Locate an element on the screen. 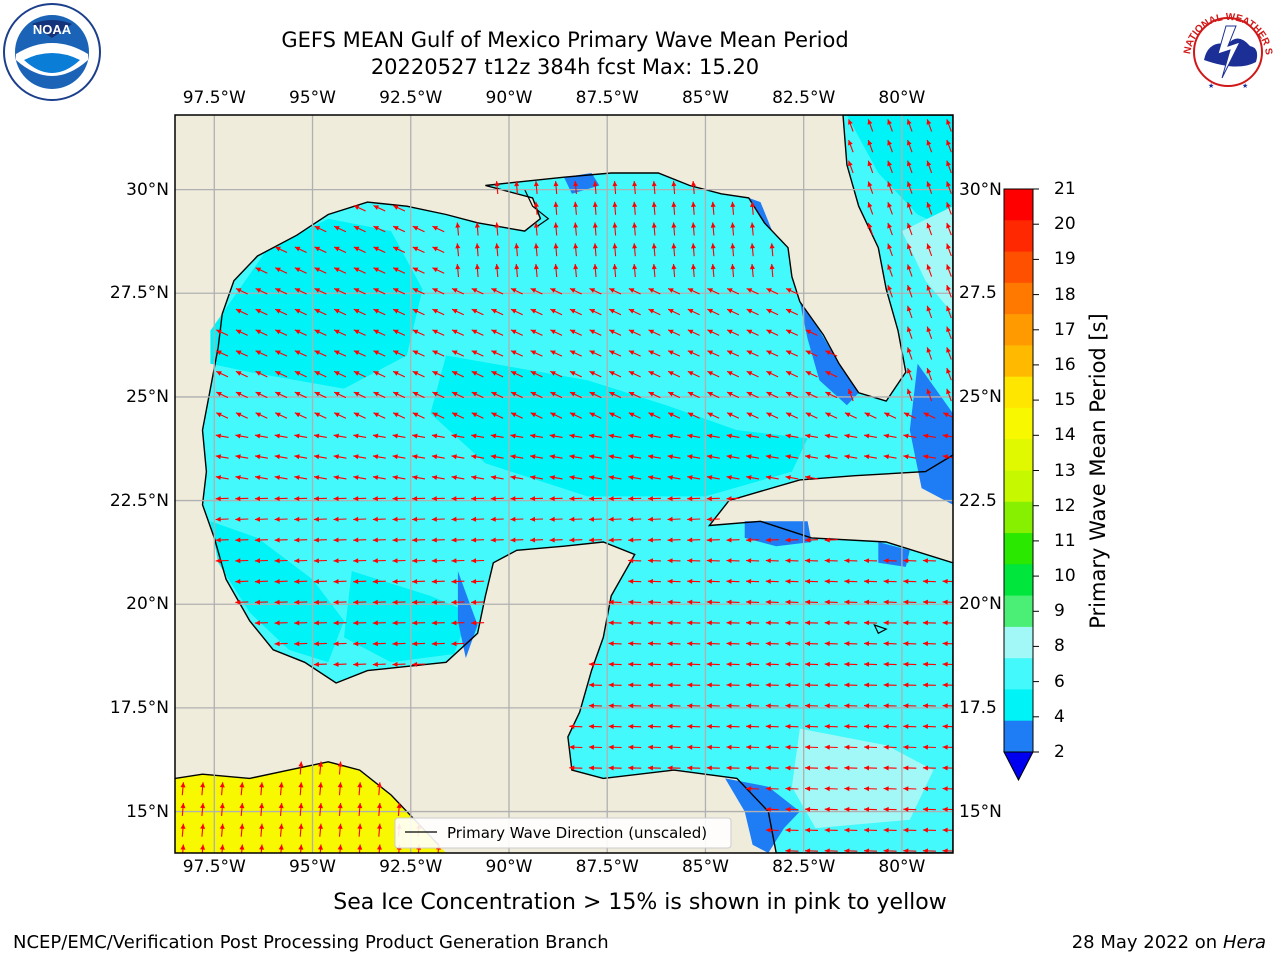  lat-tick-right: 25°N is located at coordinates (980, 396).